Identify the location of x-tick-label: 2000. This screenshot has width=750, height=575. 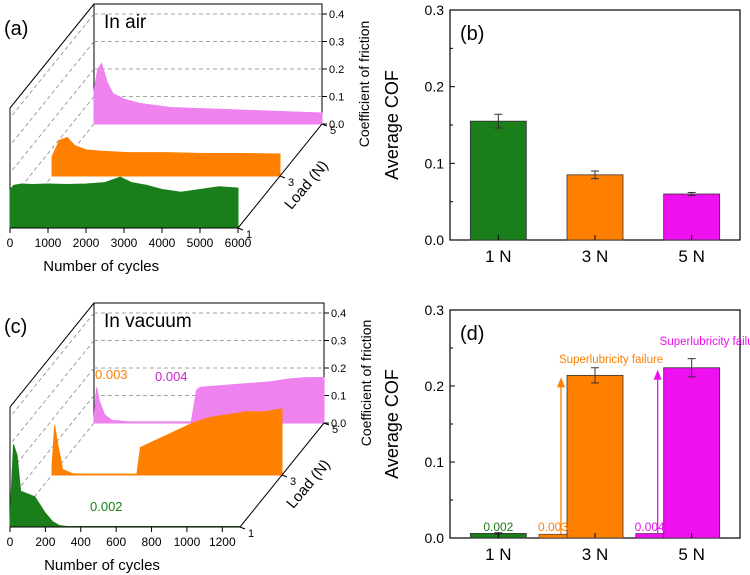
(86, 243).